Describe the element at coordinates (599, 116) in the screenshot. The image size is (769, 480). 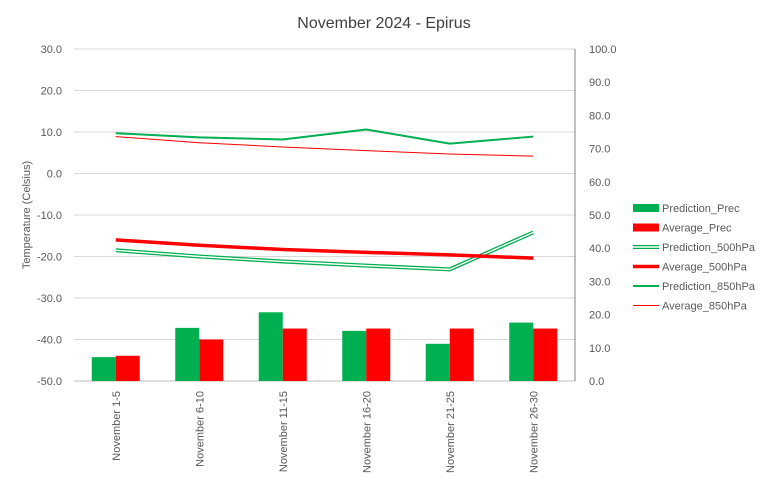
I see `y2-tick-label: 80.0` at that location.